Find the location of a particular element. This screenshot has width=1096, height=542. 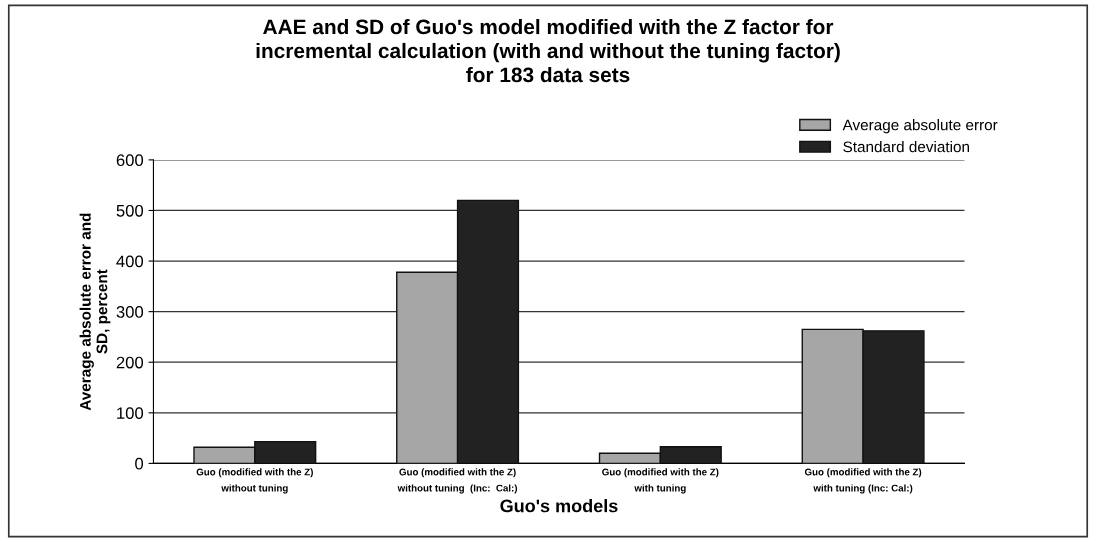

legend-label: Standard deviation is located at coordinates (906, 147).